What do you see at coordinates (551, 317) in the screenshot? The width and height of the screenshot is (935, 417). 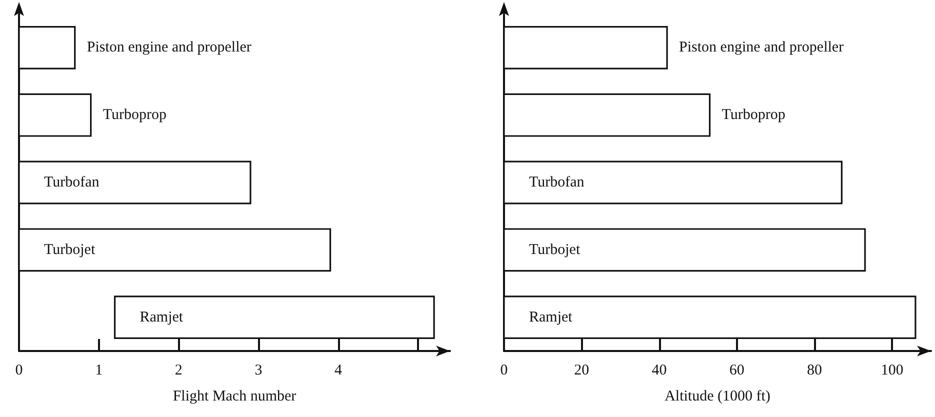 I see `y-tick-label: Ramjet` at bounding box center [551, 317].